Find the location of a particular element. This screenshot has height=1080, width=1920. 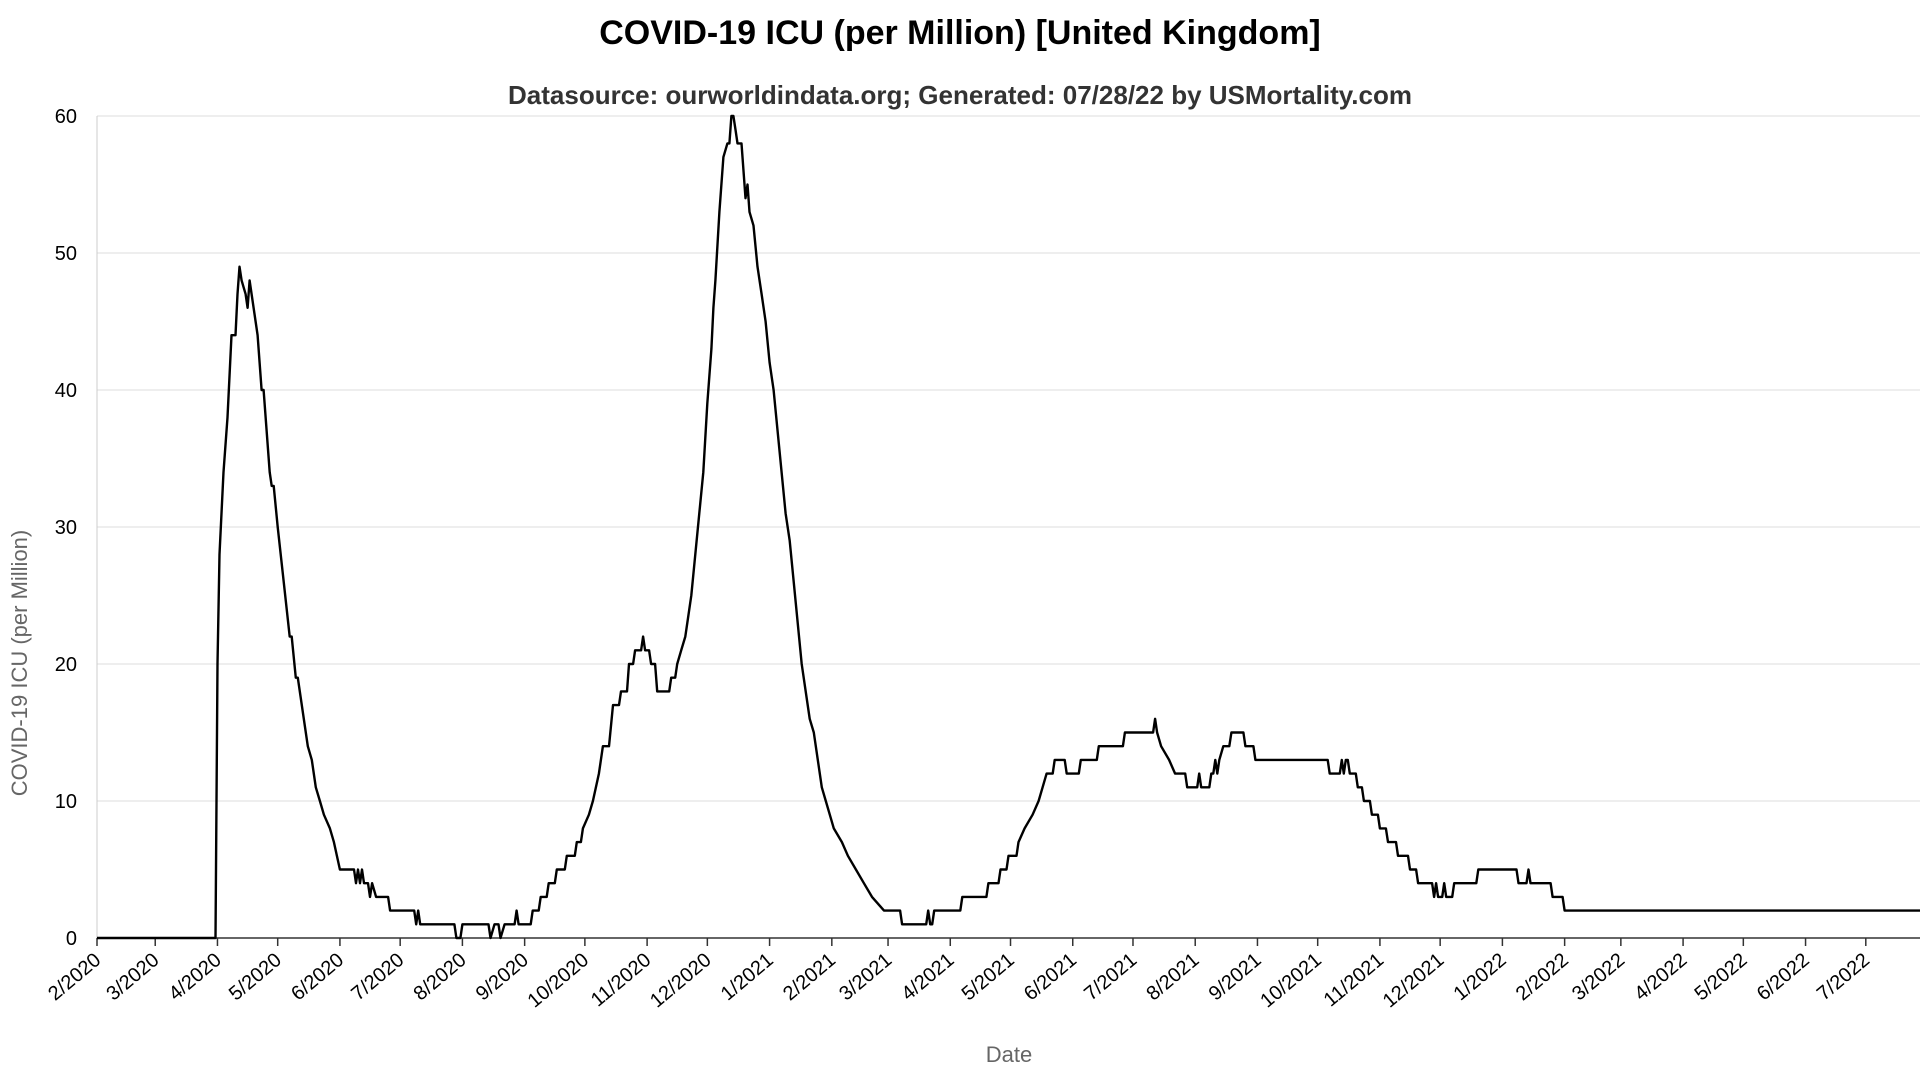

y-tick-label: 10 is located at coordinates (66, 802).